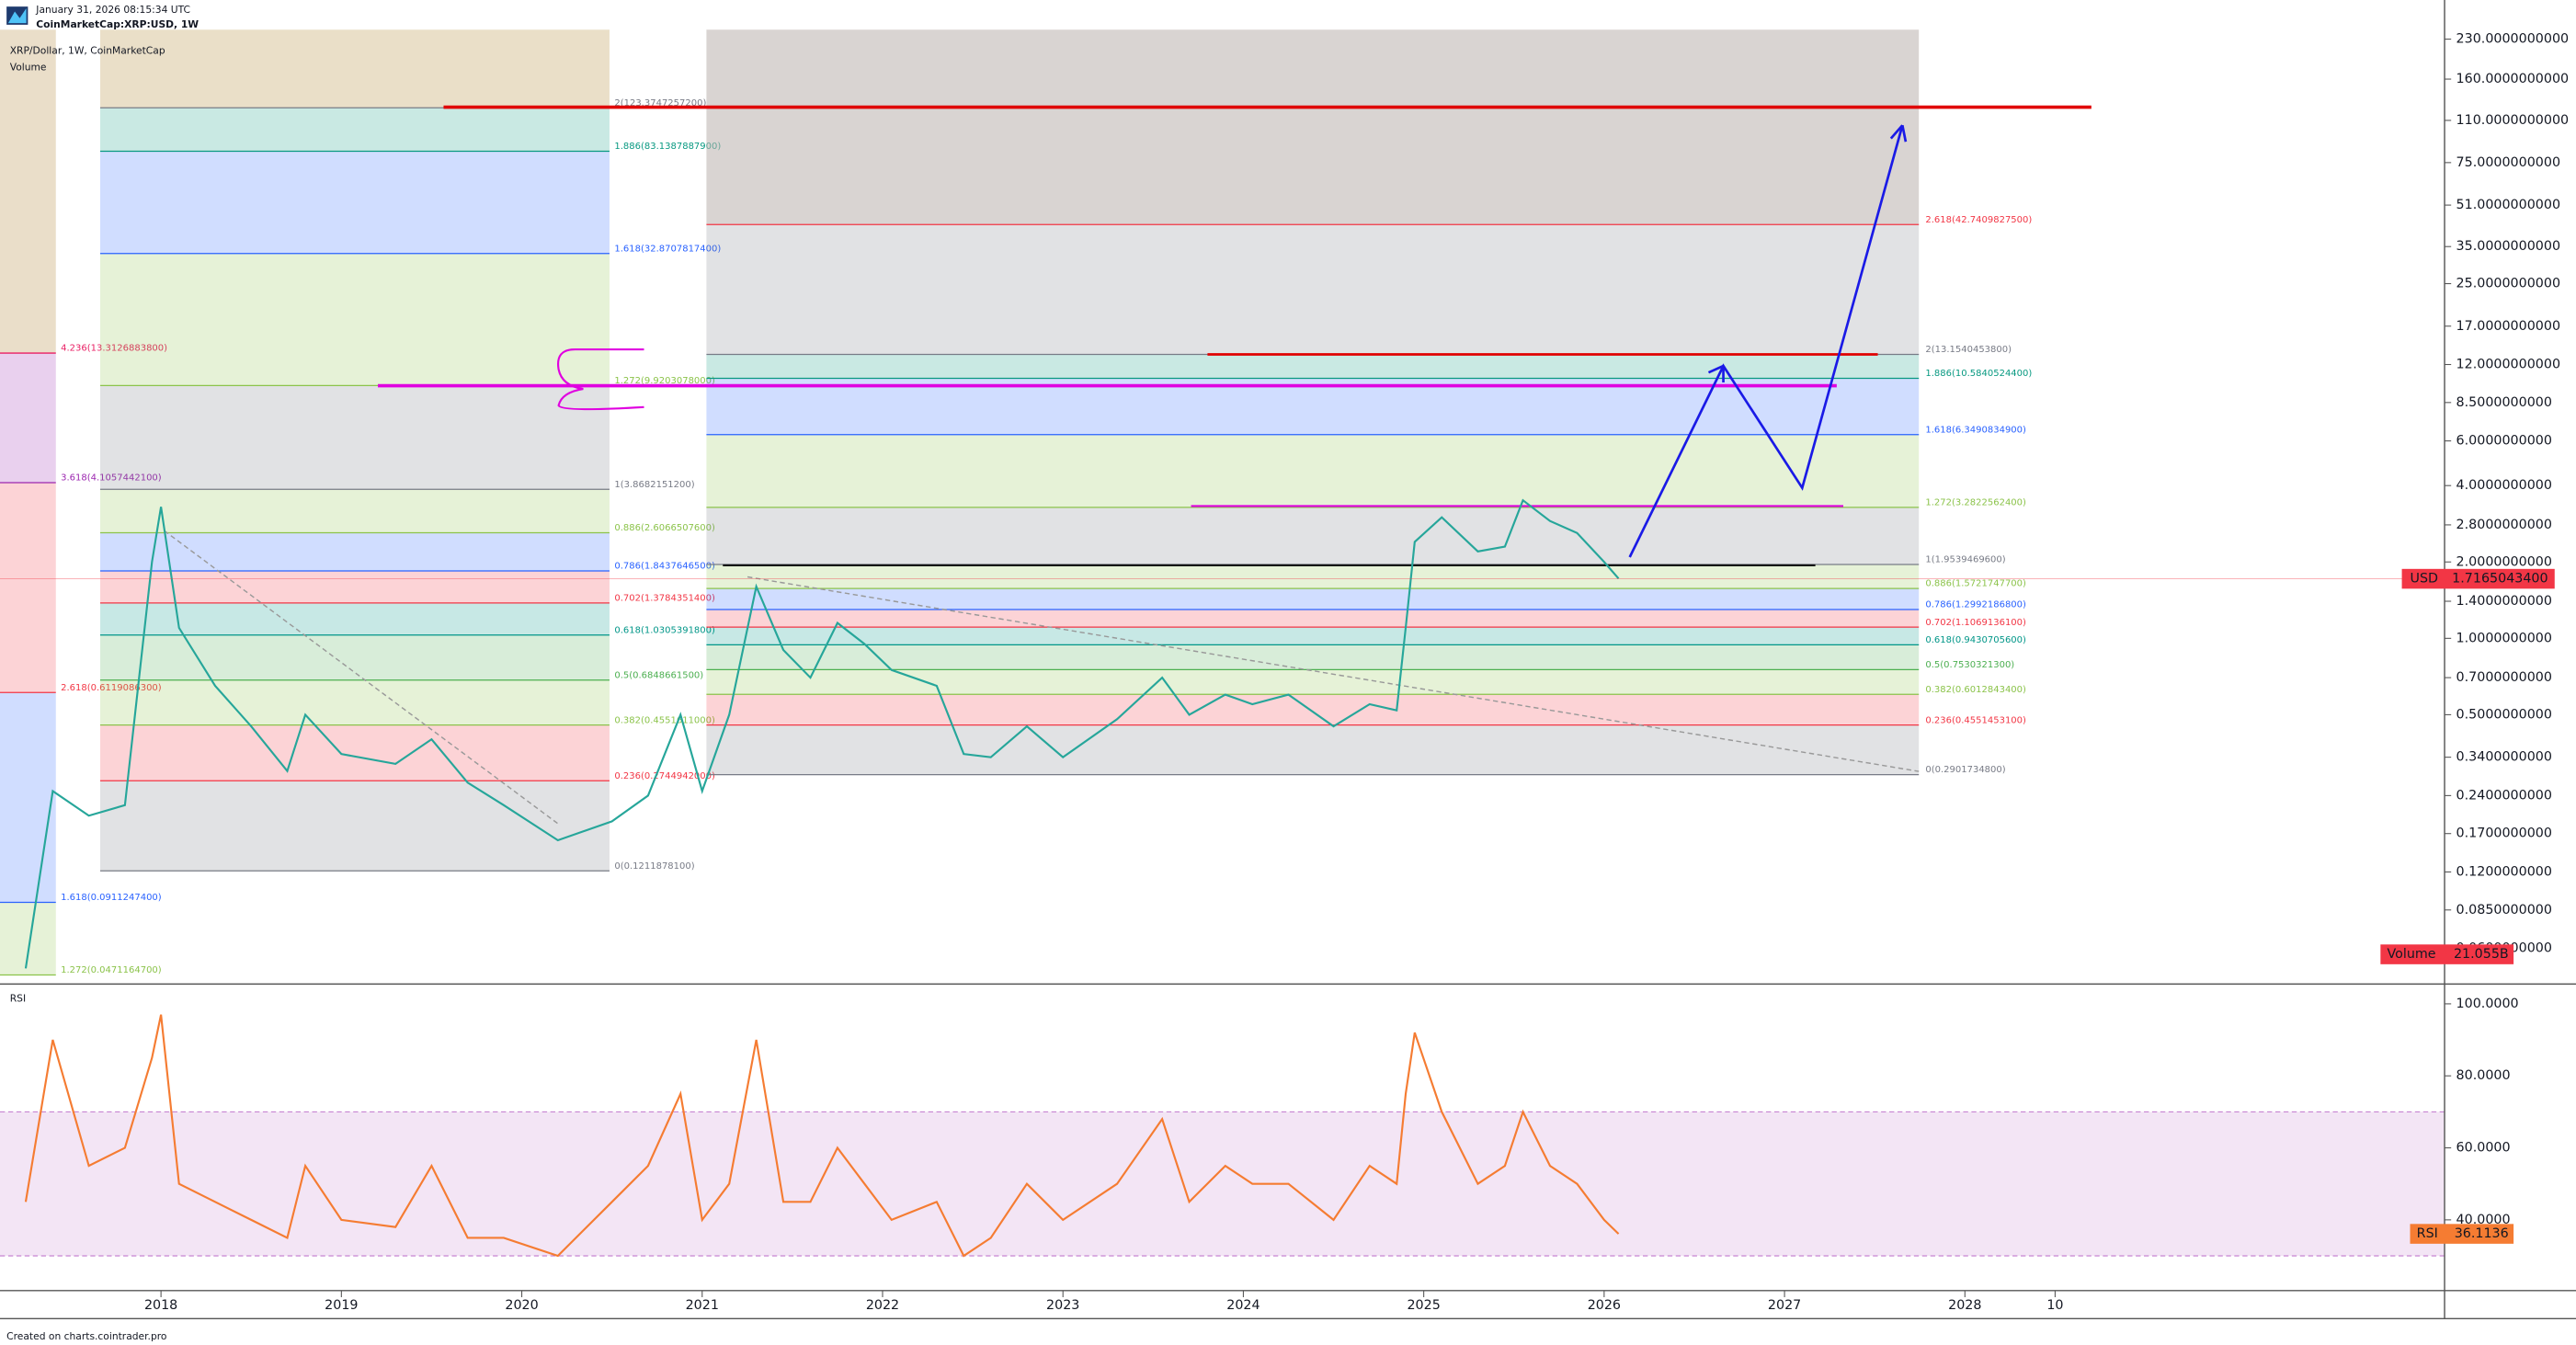 This screenshot has height=1345, width=2576. Describe the element at coordinates (1969, 665) in the screenshot. I see `fib-label: 0.5(0.7530321300)` at that location.